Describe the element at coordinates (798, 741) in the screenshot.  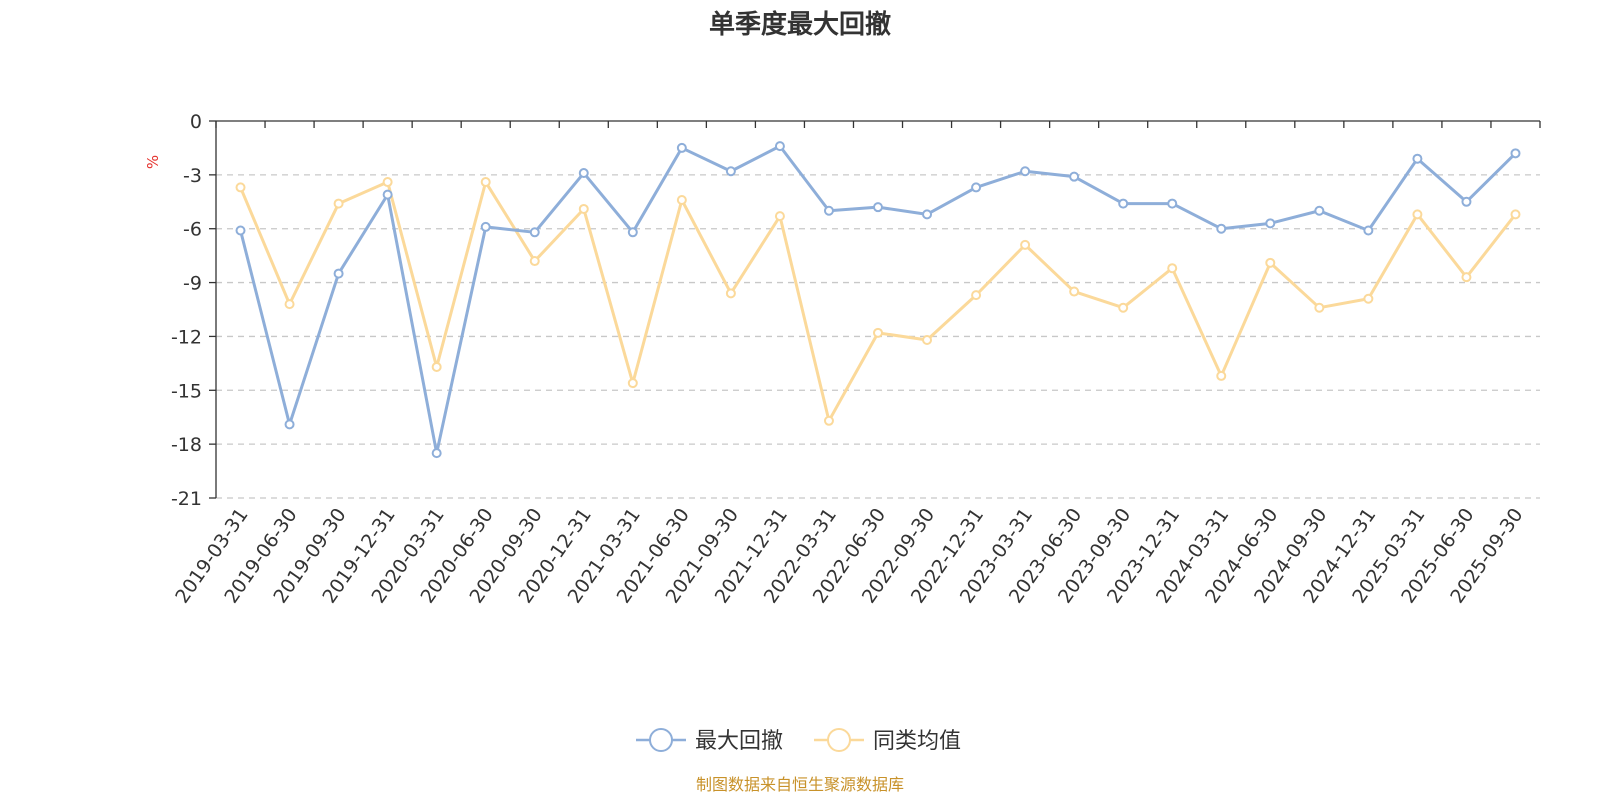
I see `legend: 最大回撤 同类均值` at that location.